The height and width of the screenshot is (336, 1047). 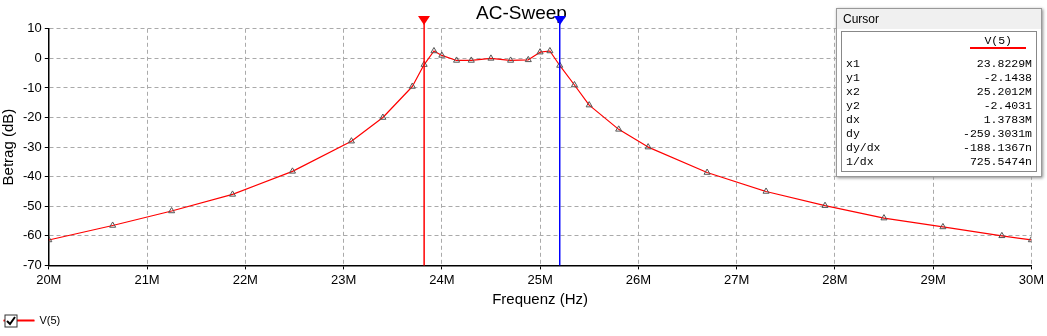 I want to click on y-tick-label: -10, so click(x=32, y=87).